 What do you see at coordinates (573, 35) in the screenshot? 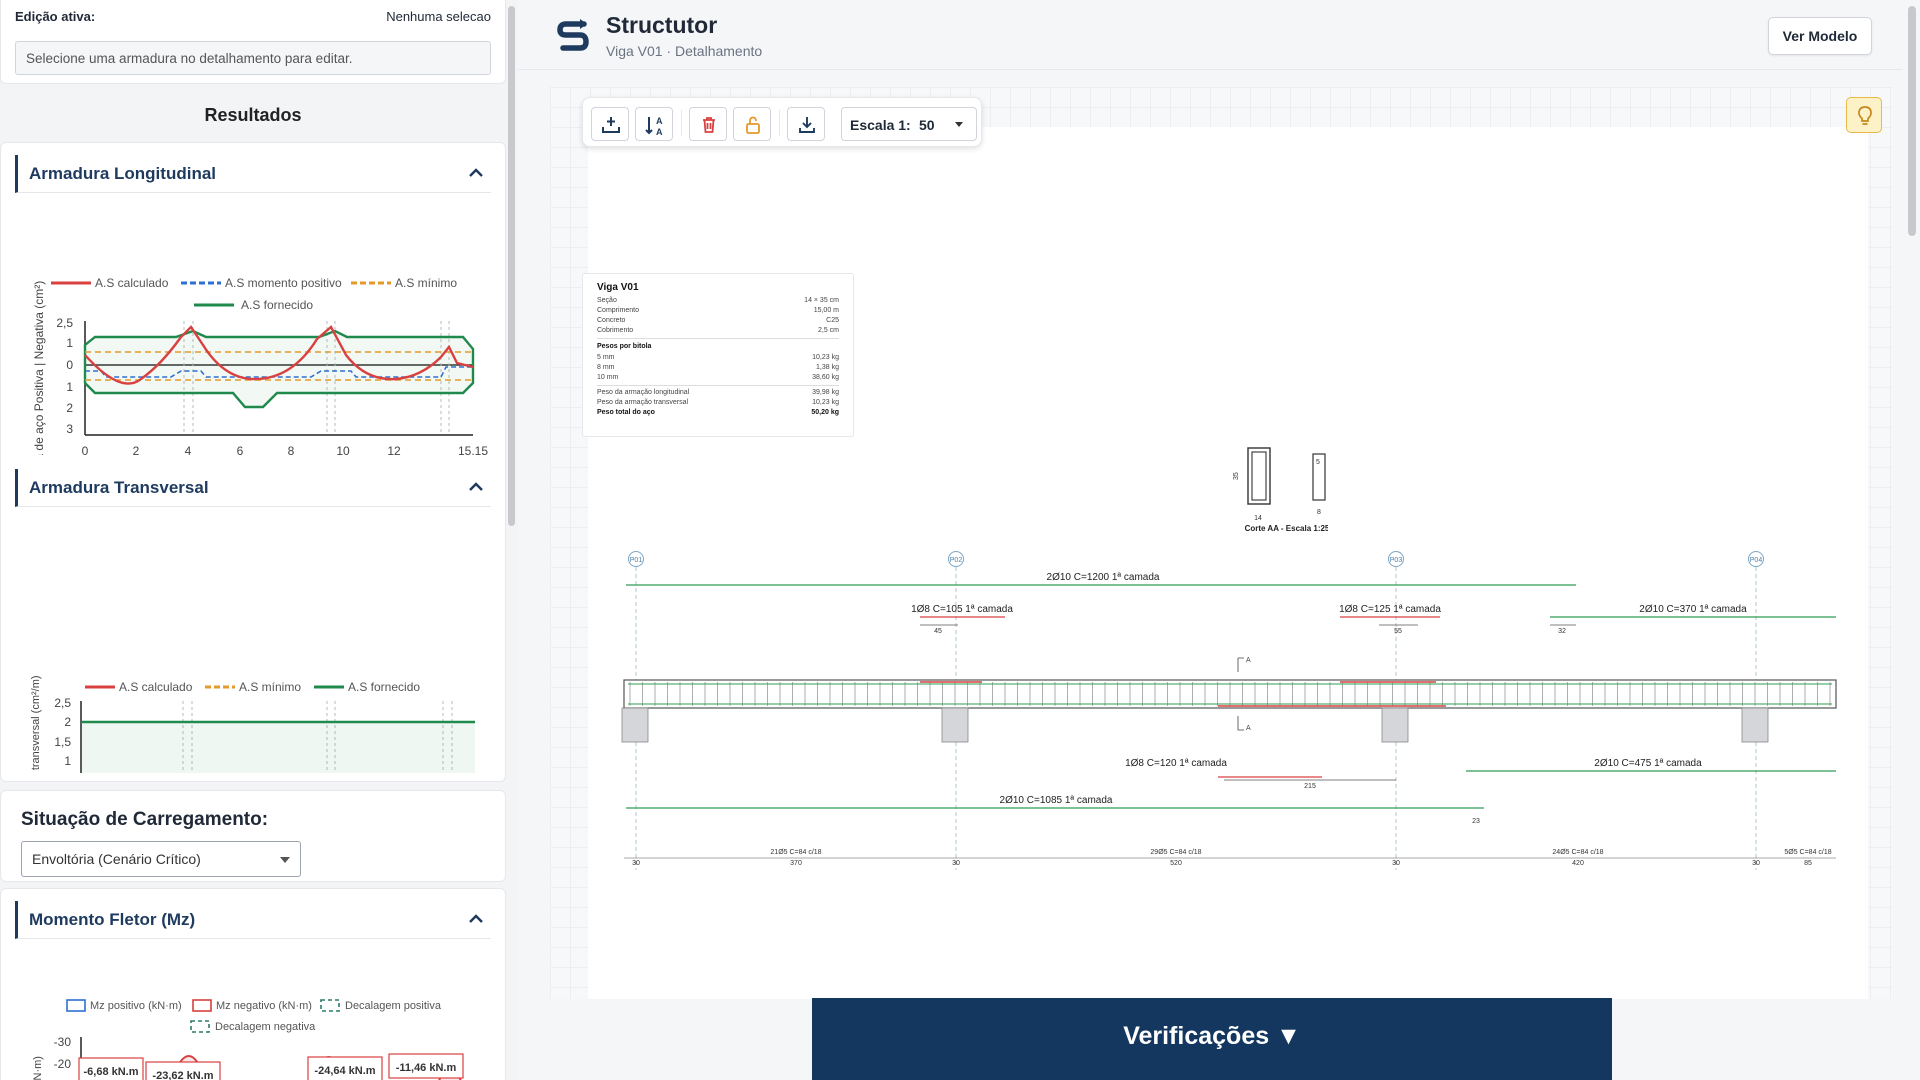
I see `structutor-logo-icon` at bounding box center [573, 35].